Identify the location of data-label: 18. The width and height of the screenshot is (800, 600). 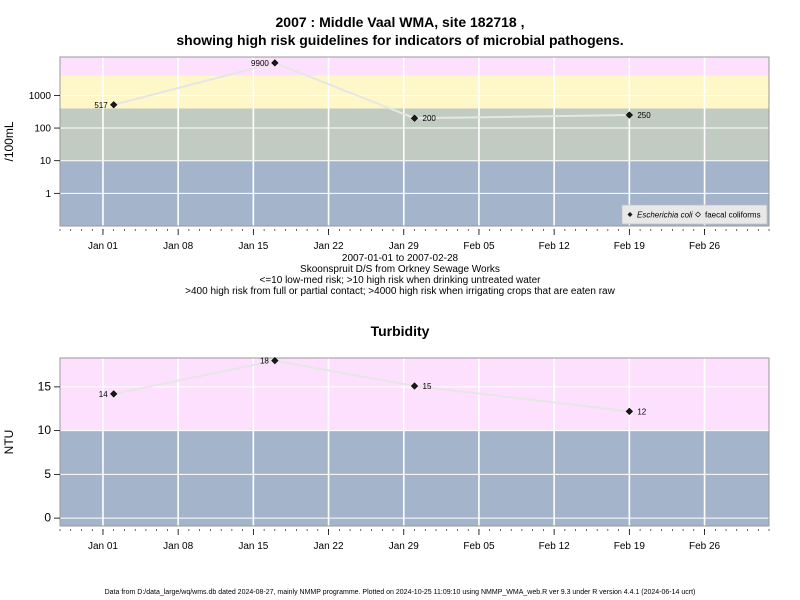
(264, 361).